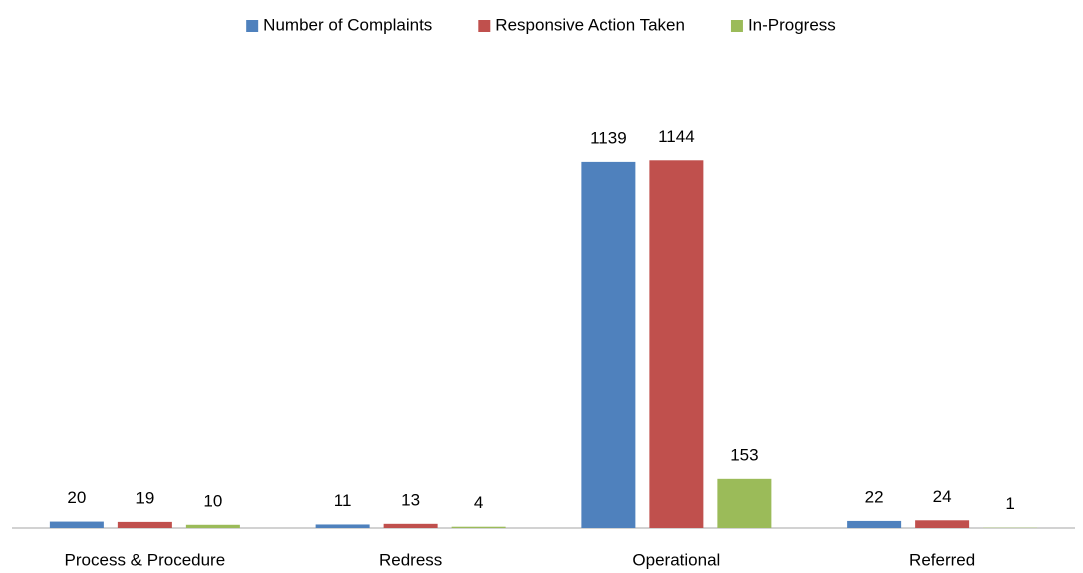 The width and height of the screenshot is (1083, 573). Describe the element at coordinates (76, 497) in the screenshot. I see `data-label: 20` at that location.